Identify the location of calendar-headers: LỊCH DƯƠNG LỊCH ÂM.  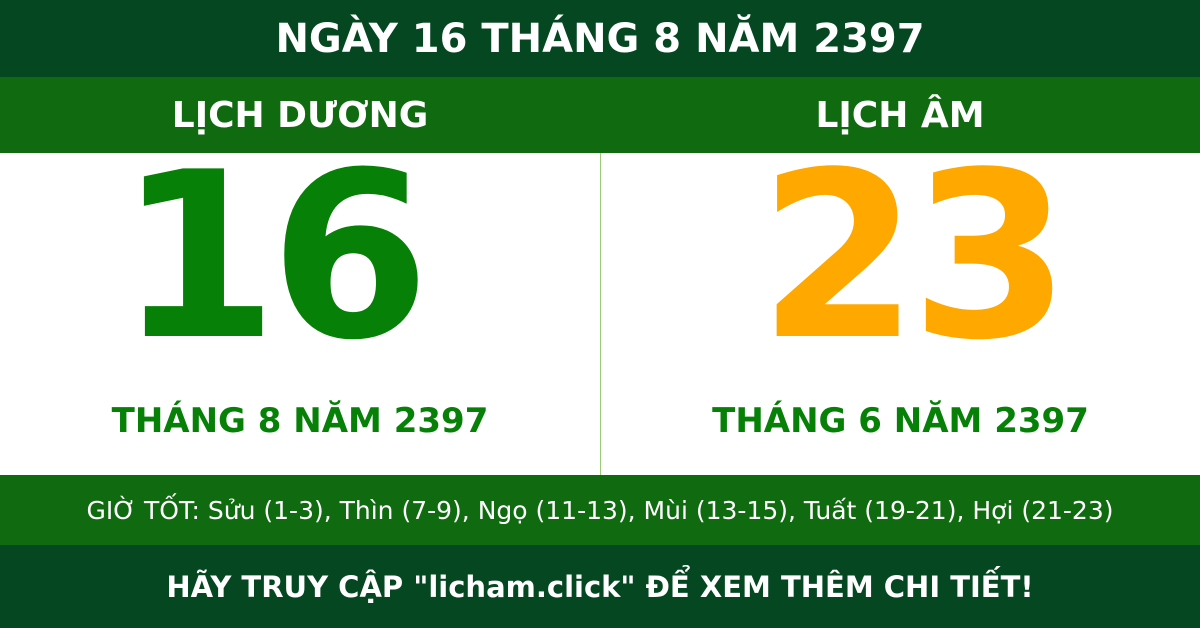
(600, 115).